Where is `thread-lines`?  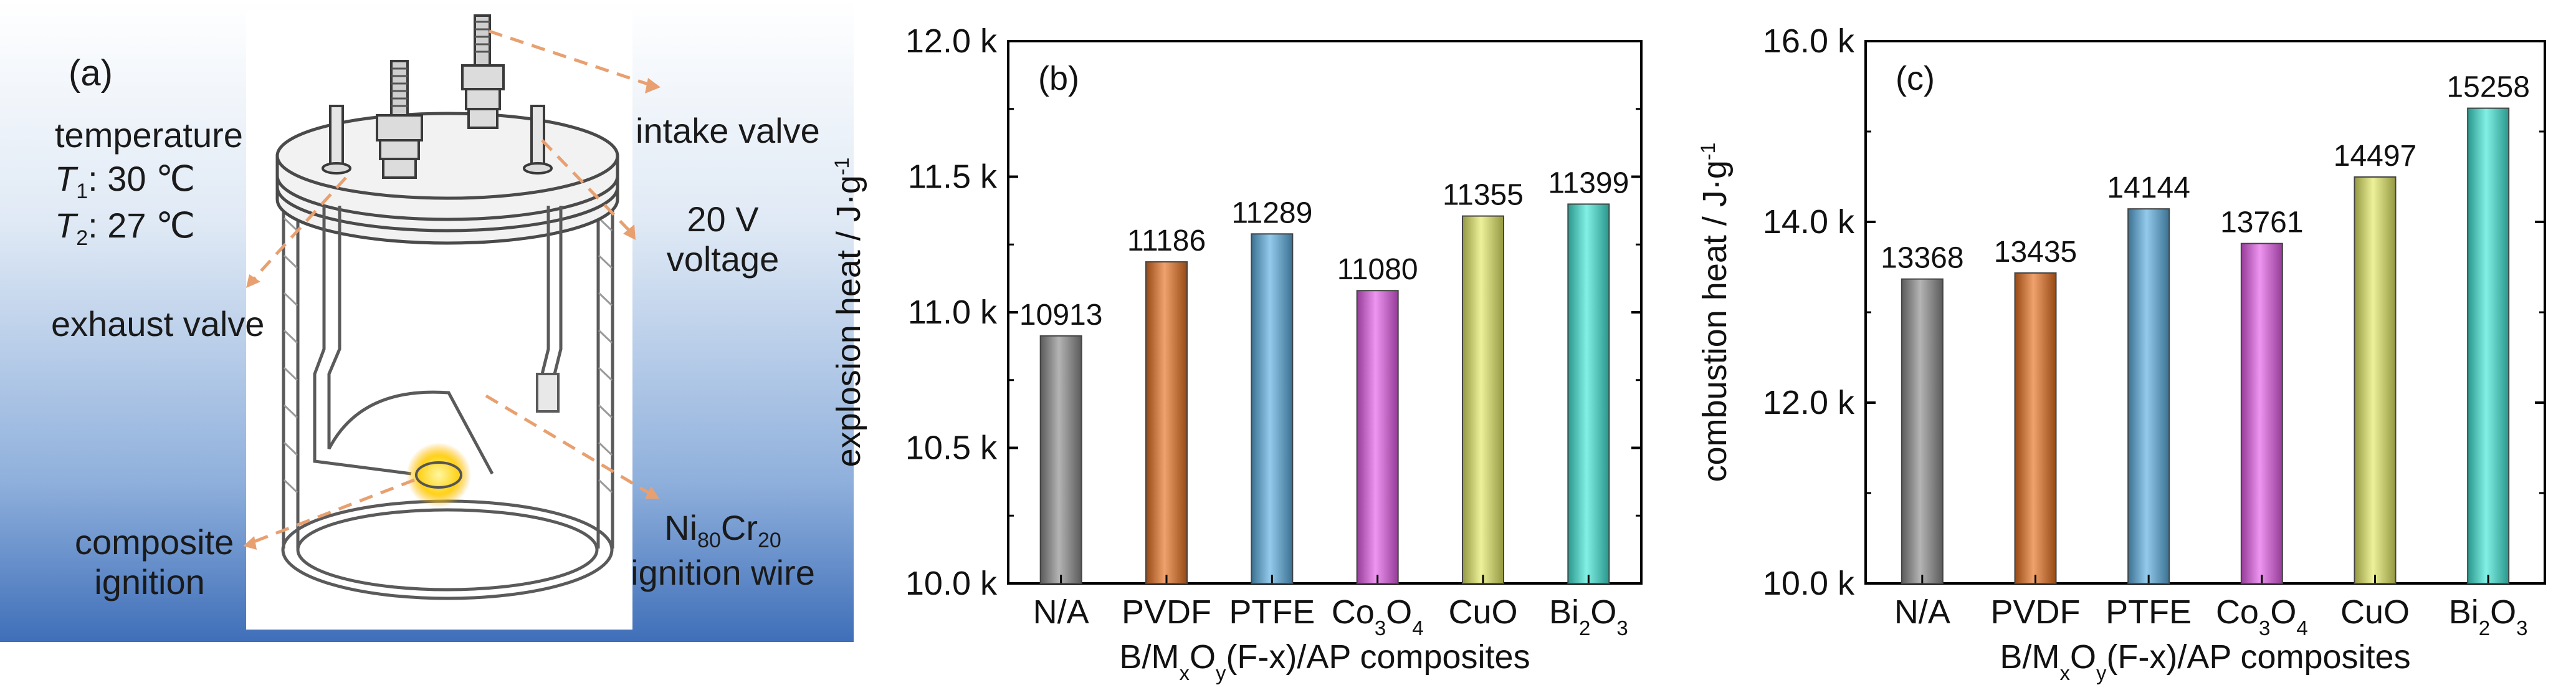 thread-lines is located at coordinates (441, 64).